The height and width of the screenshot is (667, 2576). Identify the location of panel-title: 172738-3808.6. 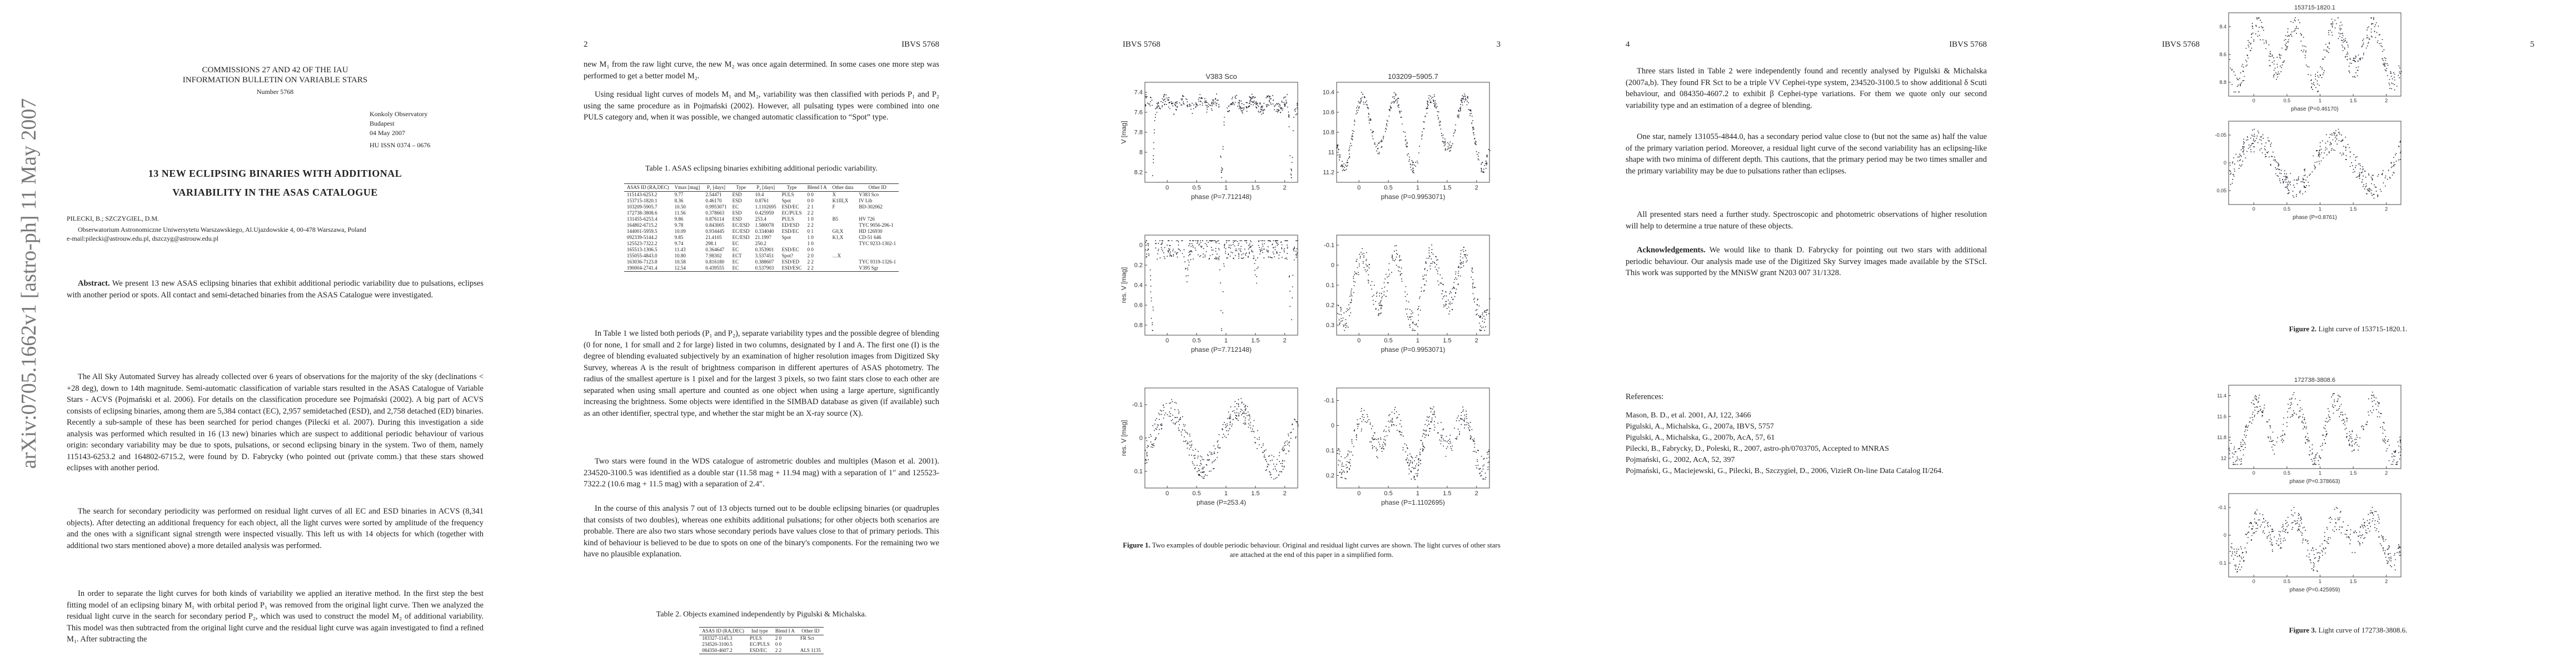
(2314, 380).